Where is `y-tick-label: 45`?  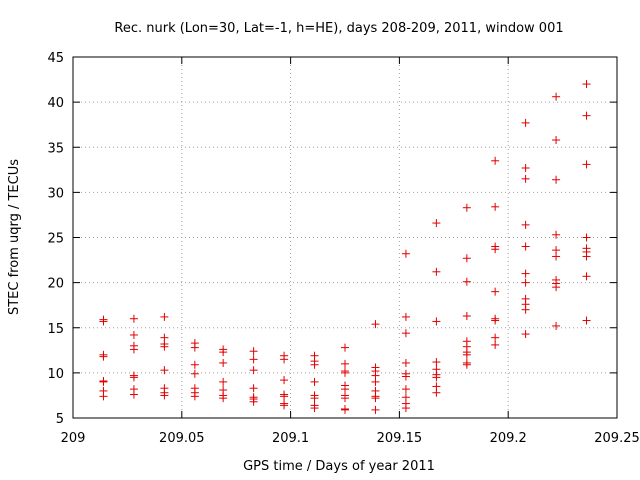
y-tick-label: 45 is located at coordinates (55, 58).